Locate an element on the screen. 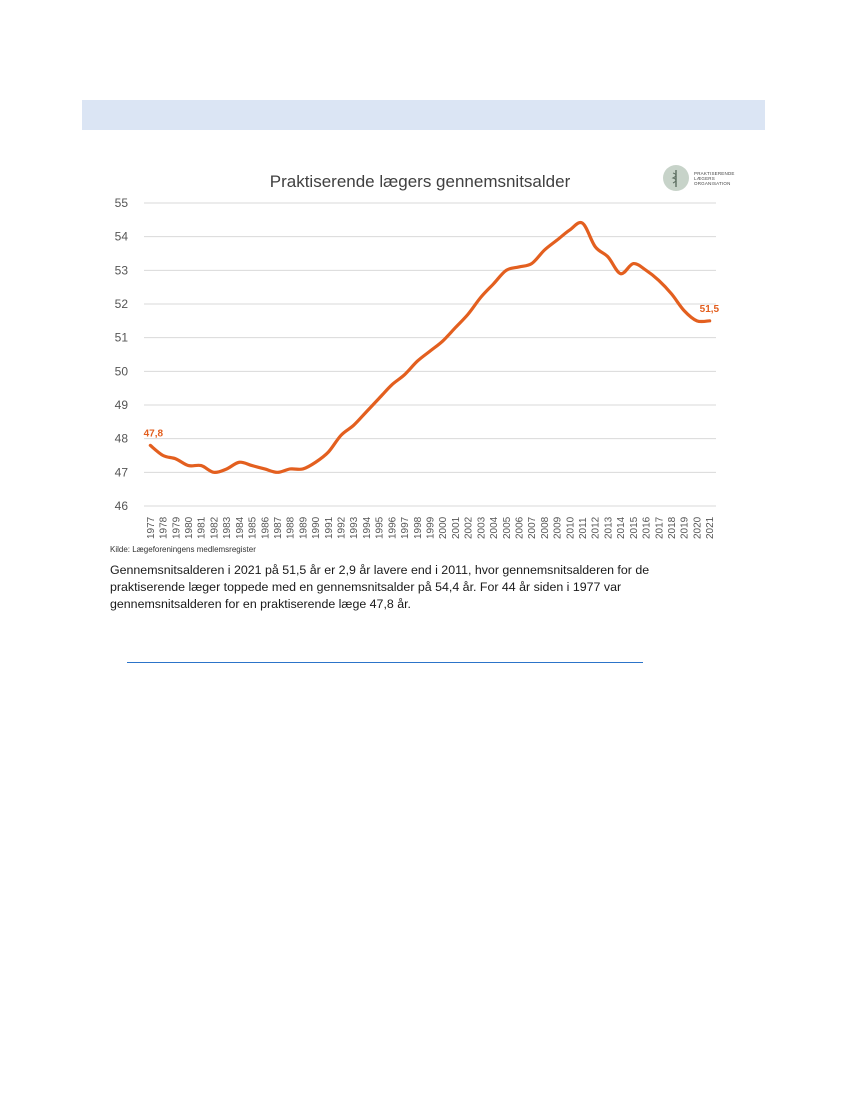 The width and height of the screenshot is (850, 1100). x-tick-label: 1988 is located at coordinates (291, 527).